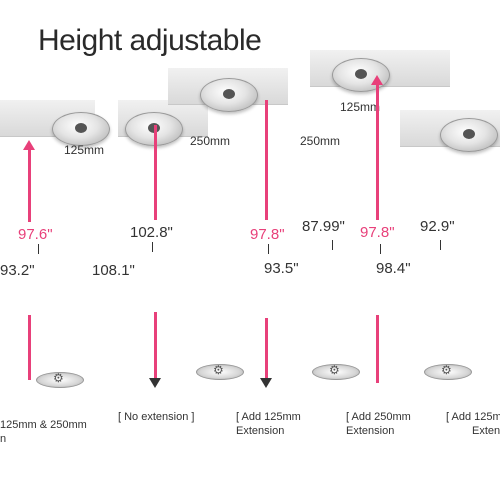 The width and height of the screenshot is (500, 500). Describe the element at coordinates (151, 232) in the screenshot. I see `measurement-top: 102.8"` at that location.